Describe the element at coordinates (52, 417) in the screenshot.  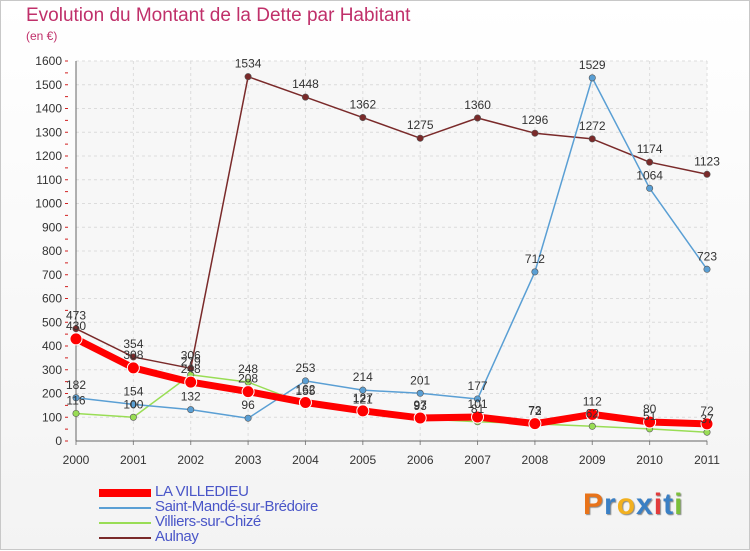
I see `y-tick-label: 100` at that location.